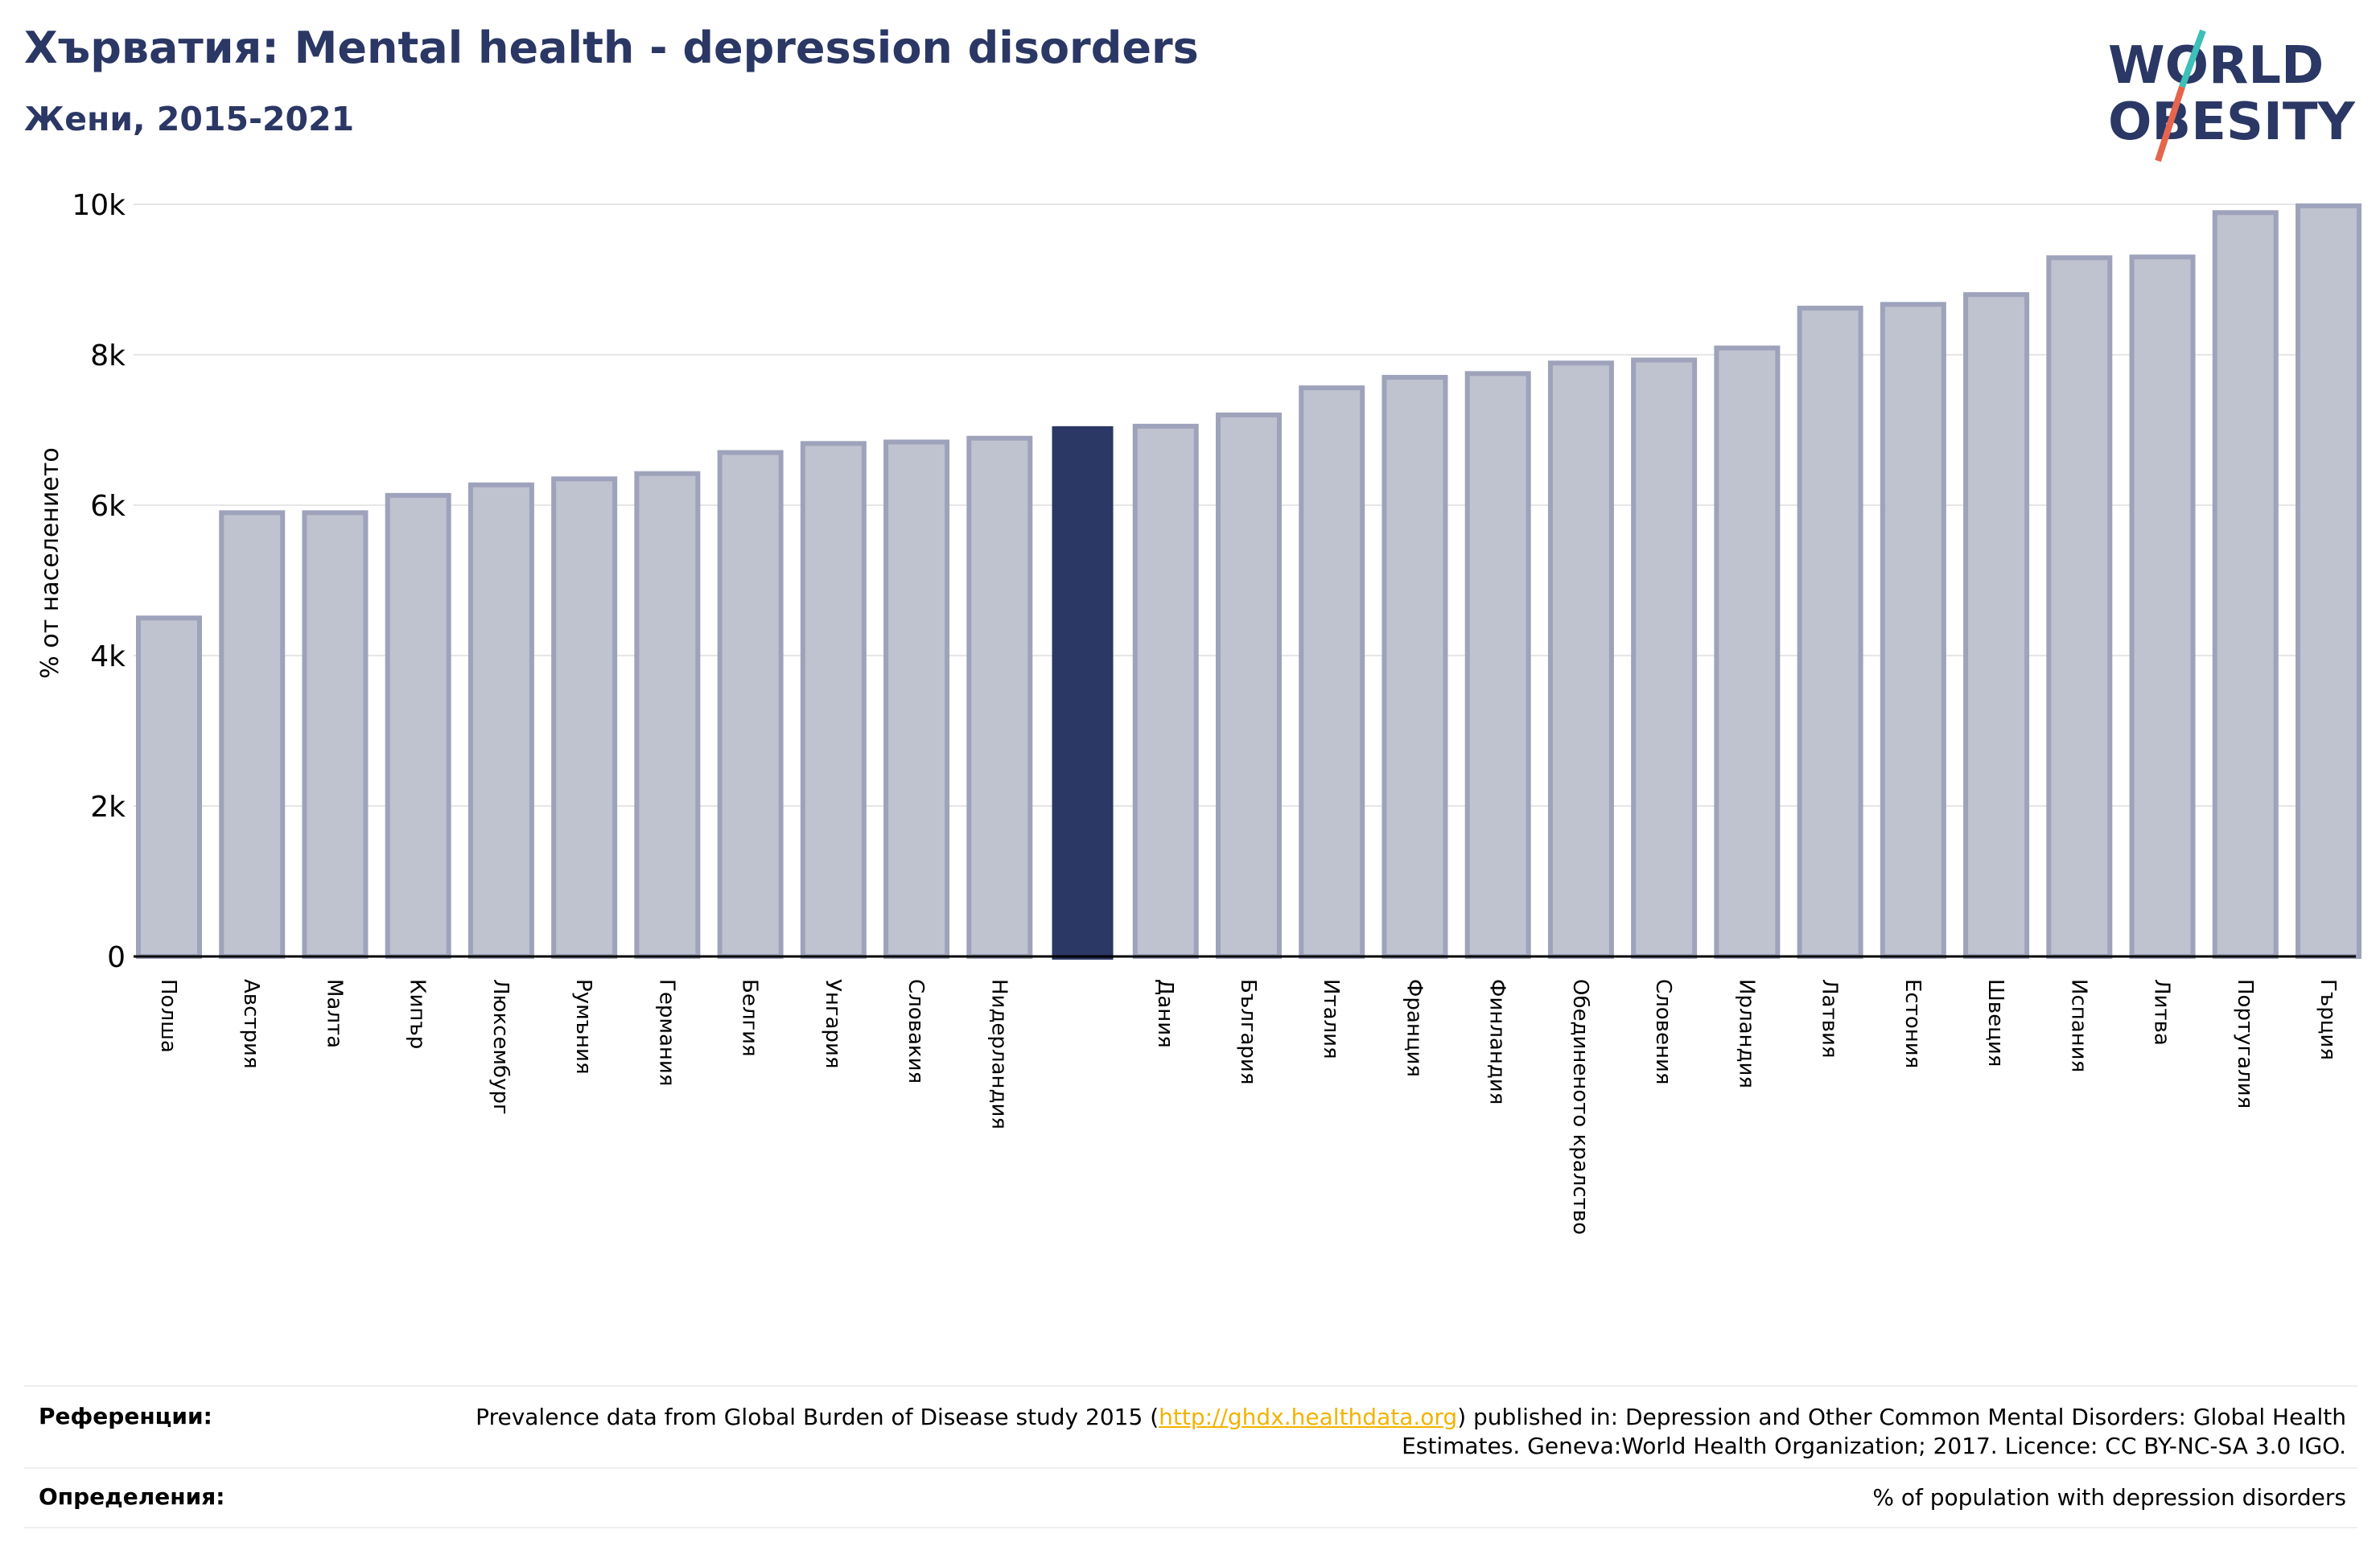 This screenshot has height=1567, width=2380. Describe the element at coordinates (2170, 124) in the screenshot. I see `logo-slash-red` at that location.